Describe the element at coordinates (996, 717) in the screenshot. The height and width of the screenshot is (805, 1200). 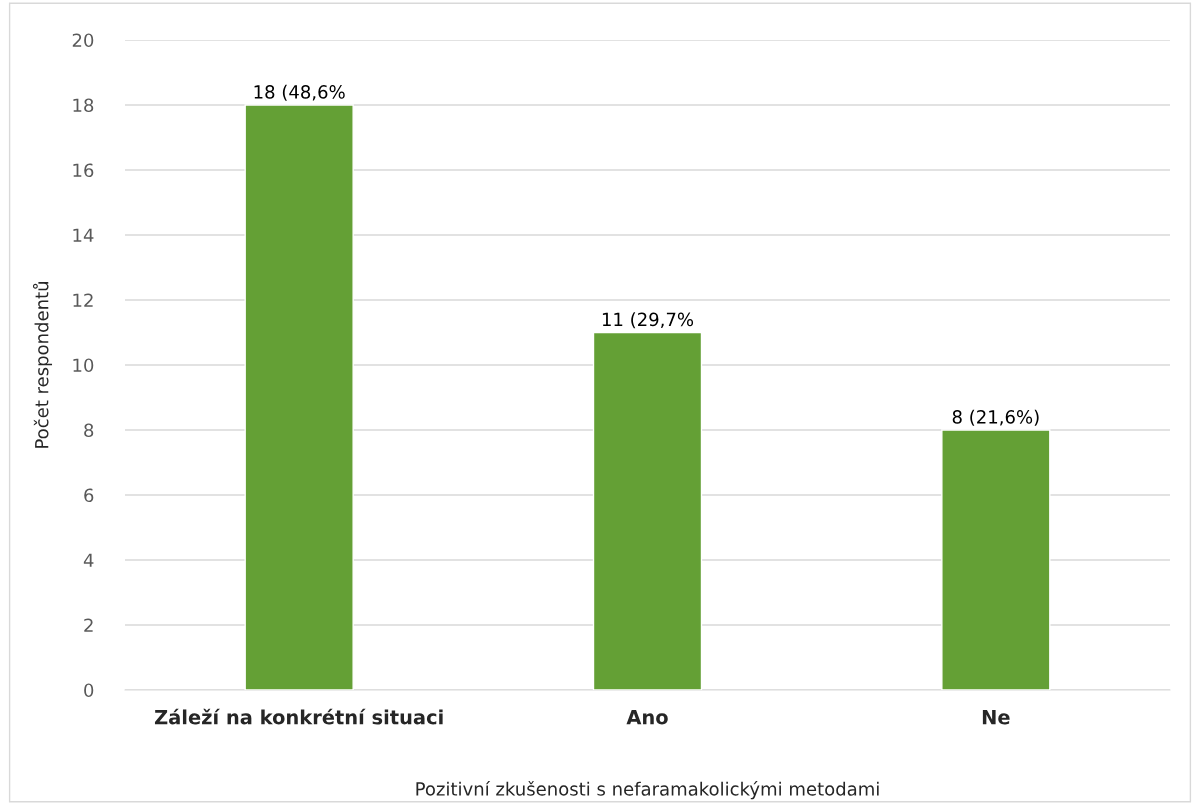
I see `x-tick-label: Ne` at that location.